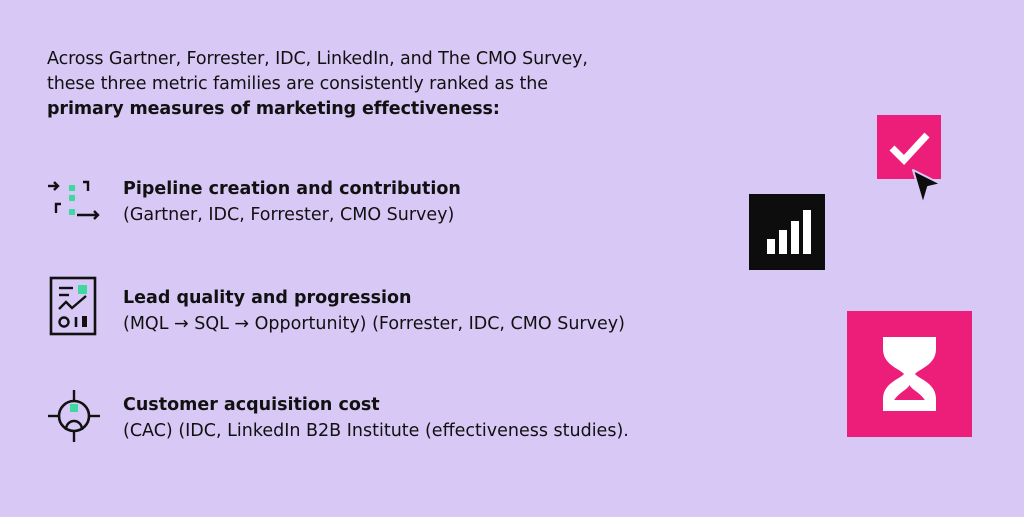 The width and height of the screenshot is (1024, 517). I want to click on target-crosshair-icon, so click(74, 416).